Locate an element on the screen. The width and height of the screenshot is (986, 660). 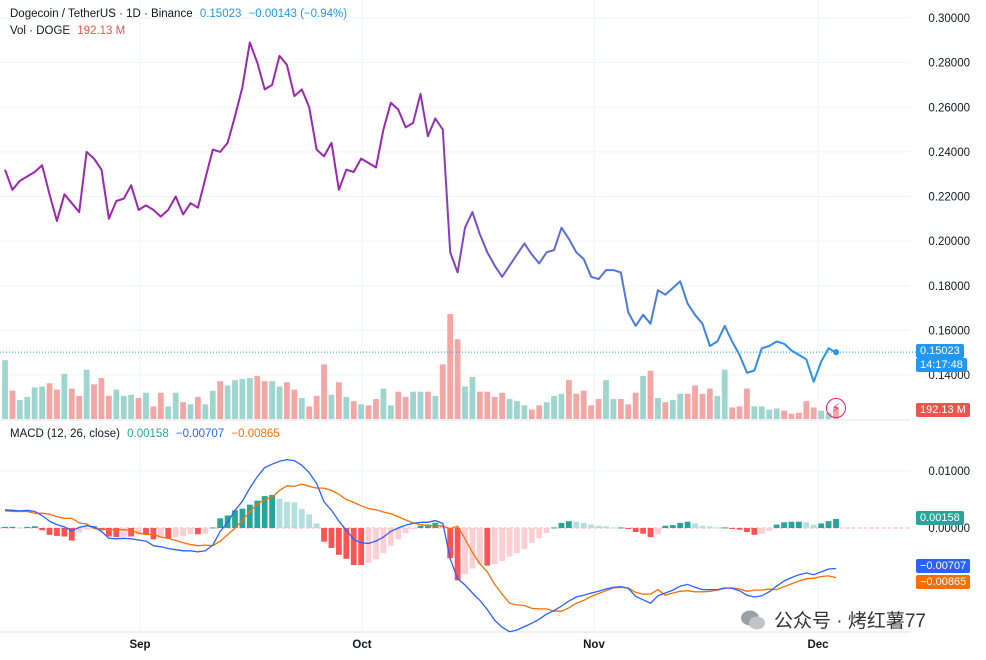
alert-icon: ⚡ is located at coordinates (836, 408).